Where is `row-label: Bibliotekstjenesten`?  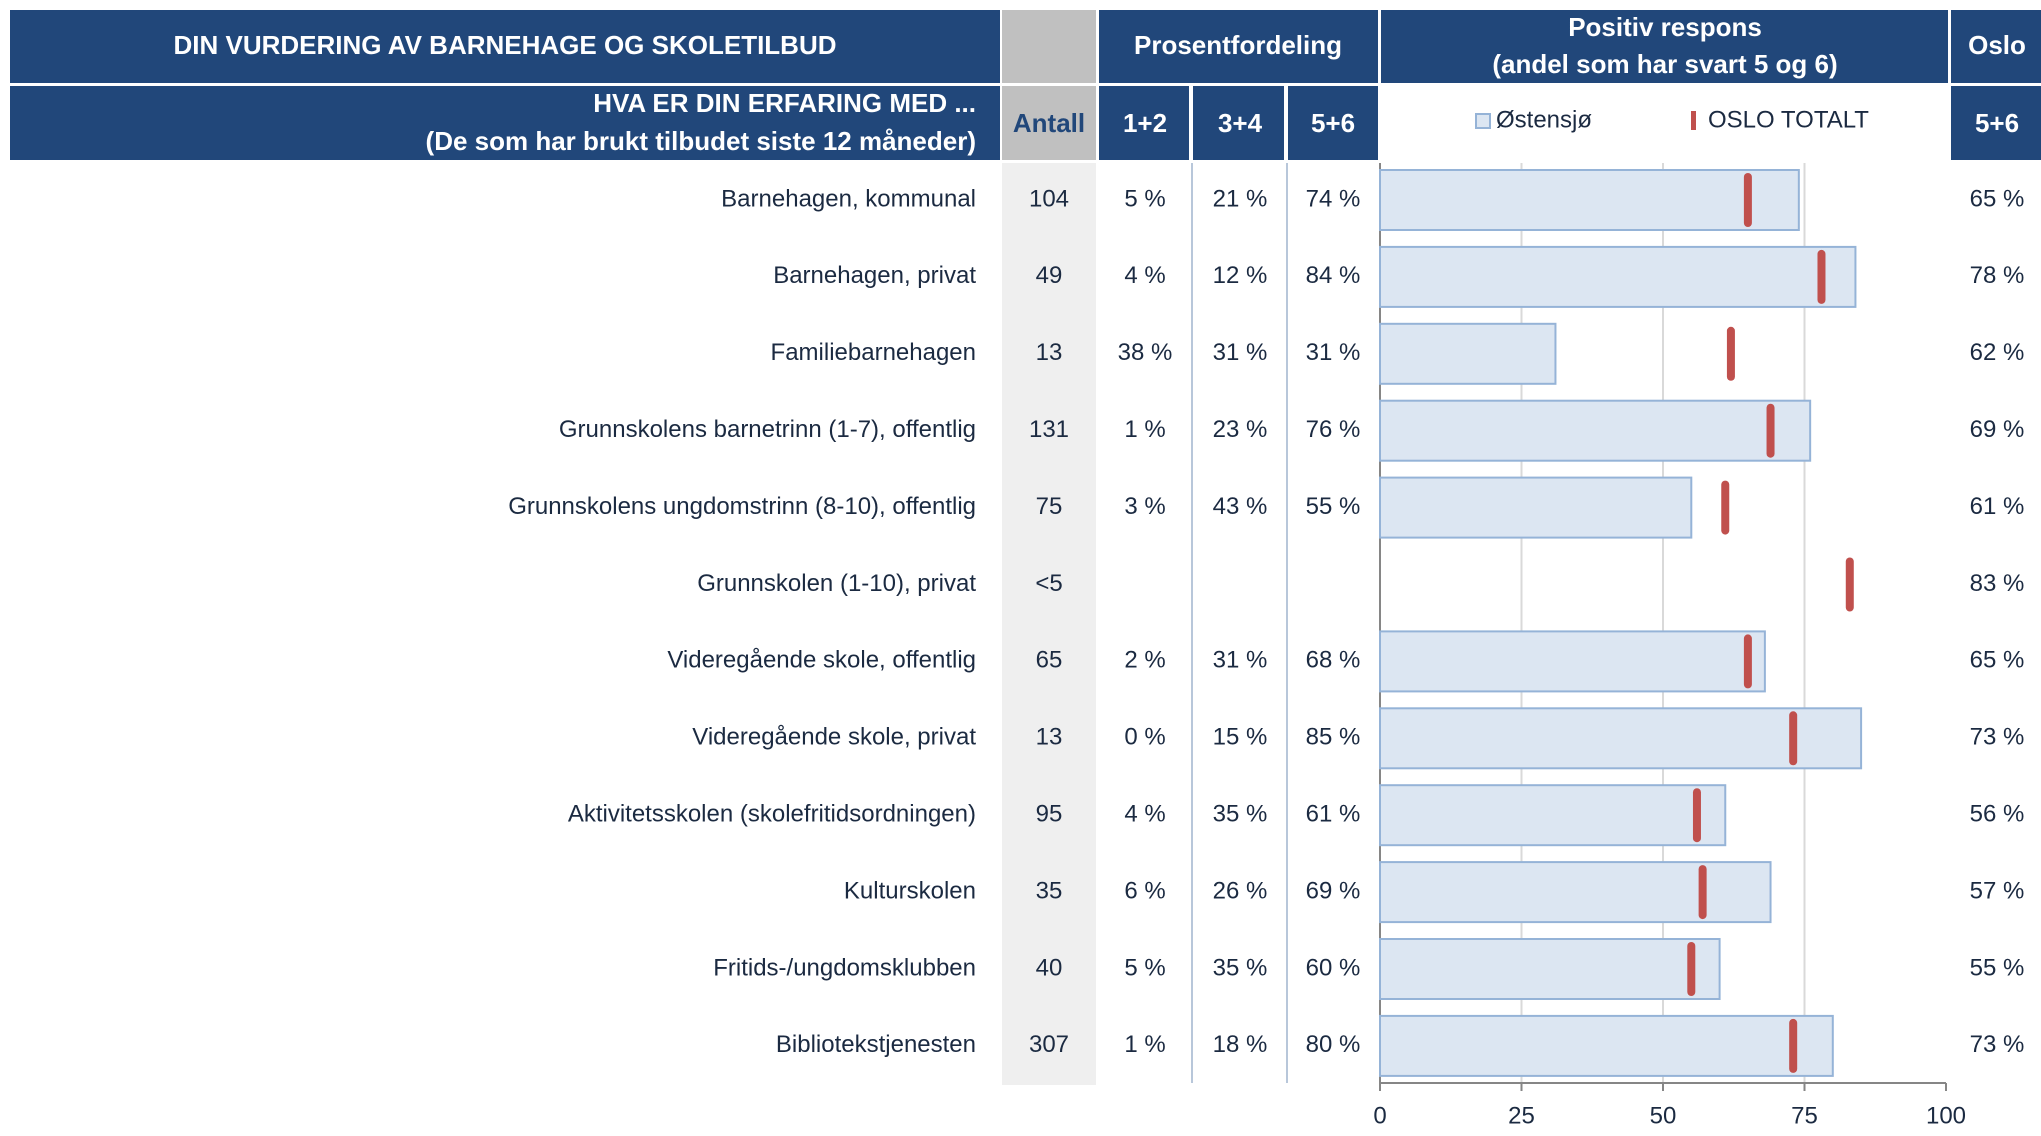 row-label: Bibliotekstjenesten is located at coordinates (876, 1044).